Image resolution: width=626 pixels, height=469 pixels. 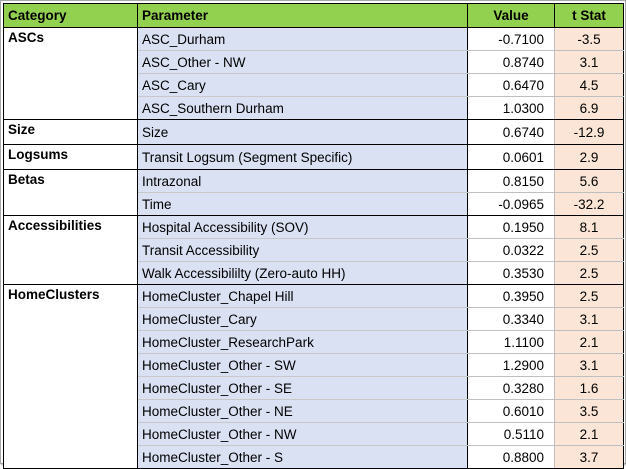 I want to click on category-cell: Betas, so click(x=70, y=192).